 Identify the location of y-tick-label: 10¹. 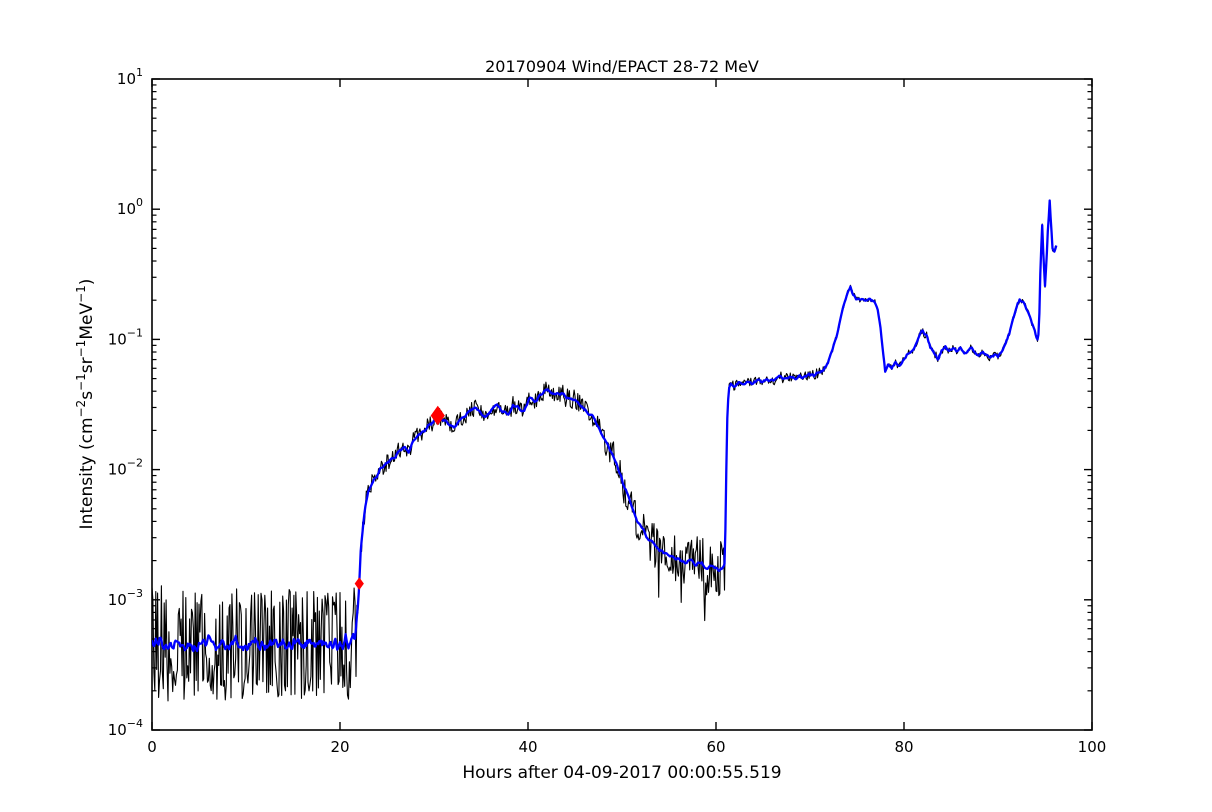
(130, 77).